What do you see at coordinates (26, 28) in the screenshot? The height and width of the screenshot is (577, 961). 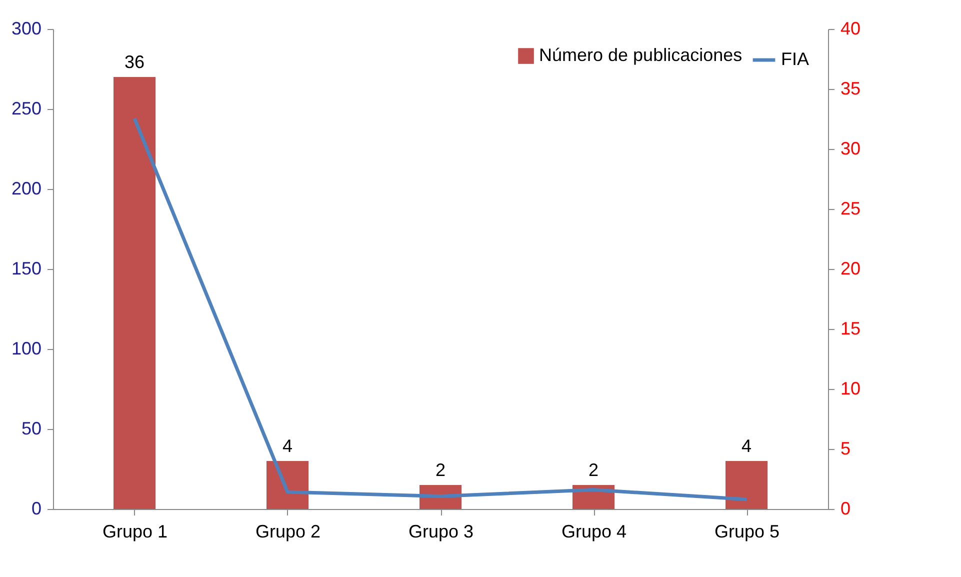 I see `y-tick-label: 300` at bounding box center [26, 28].